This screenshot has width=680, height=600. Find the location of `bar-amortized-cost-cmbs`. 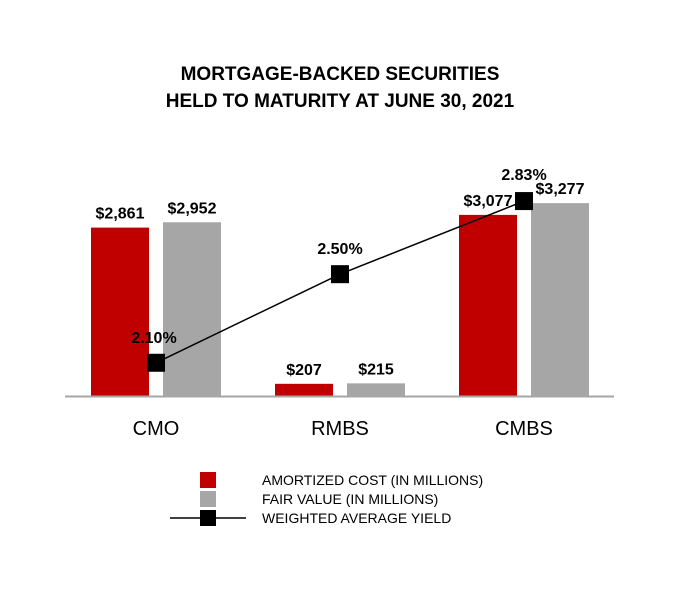

bar-amortized-cost-cmbs is located at coordinates (488, 305).